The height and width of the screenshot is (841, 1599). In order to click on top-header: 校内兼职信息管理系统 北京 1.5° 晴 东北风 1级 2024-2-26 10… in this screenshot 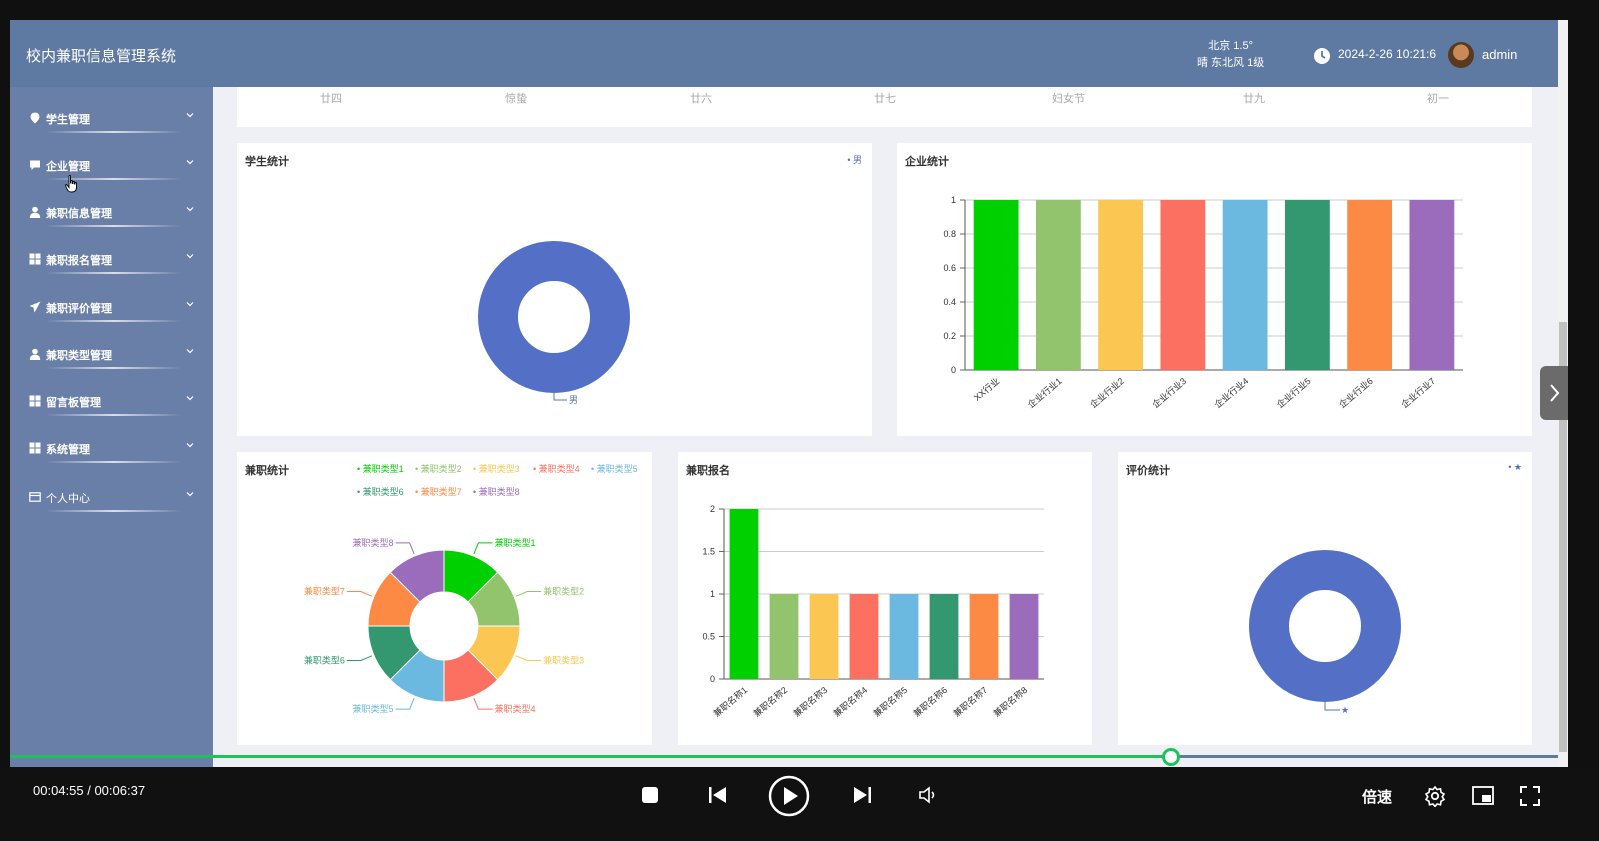, I will do `click(784, 53)`.